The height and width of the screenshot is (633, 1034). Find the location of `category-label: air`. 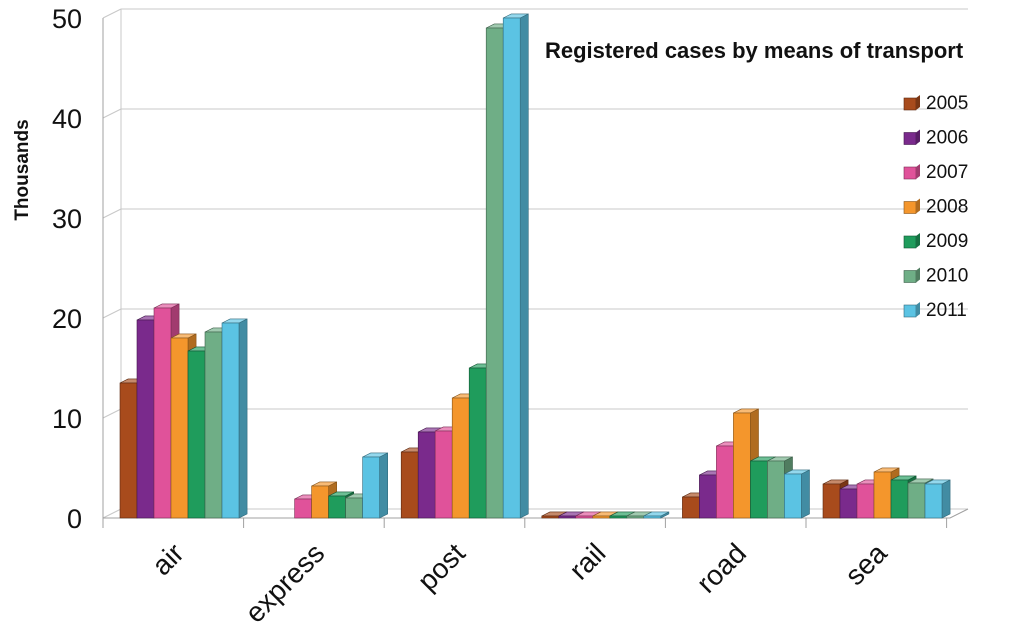

category-label: air is located at coordinates (168, 559).